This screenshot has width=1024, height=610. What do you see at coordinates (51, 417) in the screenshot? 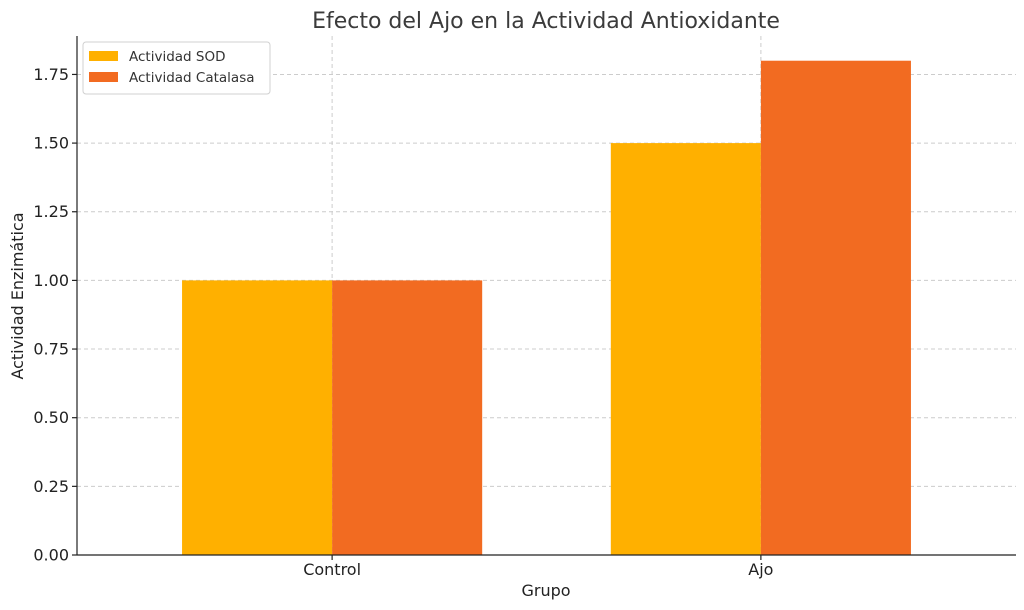
I see `y-tick-label: 0.50` at bounding box center [51, 417].